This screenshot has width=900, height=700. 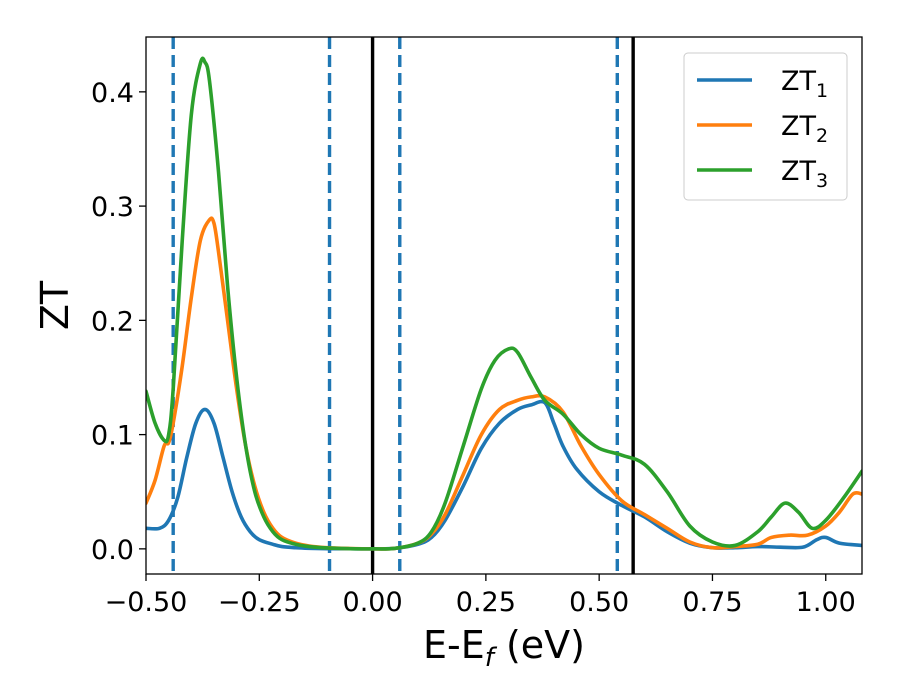 I want to click on x-tick-label: 0.50, so click(x=599, y=602).